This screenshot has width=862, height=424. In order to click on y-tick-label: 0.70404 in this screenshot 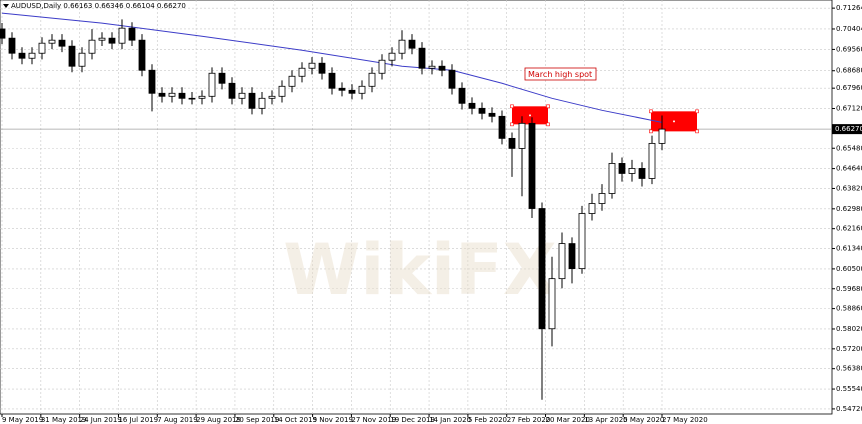, I will do `click(849, 29)`.